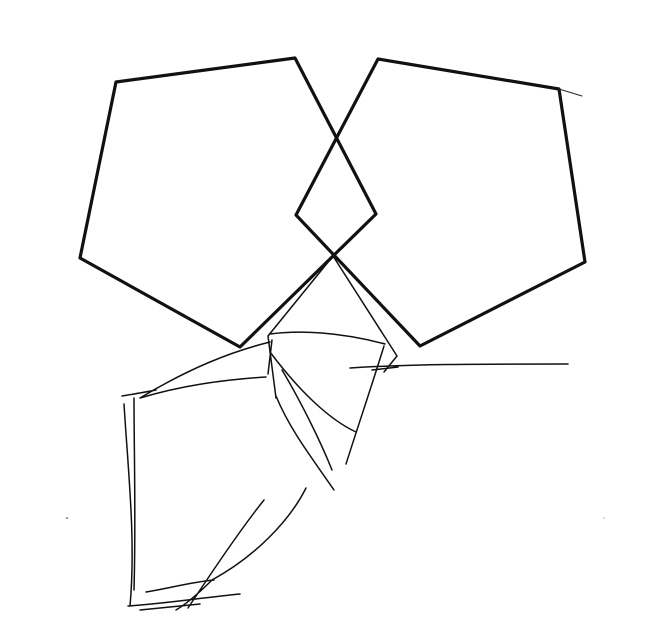  I want to click on sketch-left-box, so click(182, 504).